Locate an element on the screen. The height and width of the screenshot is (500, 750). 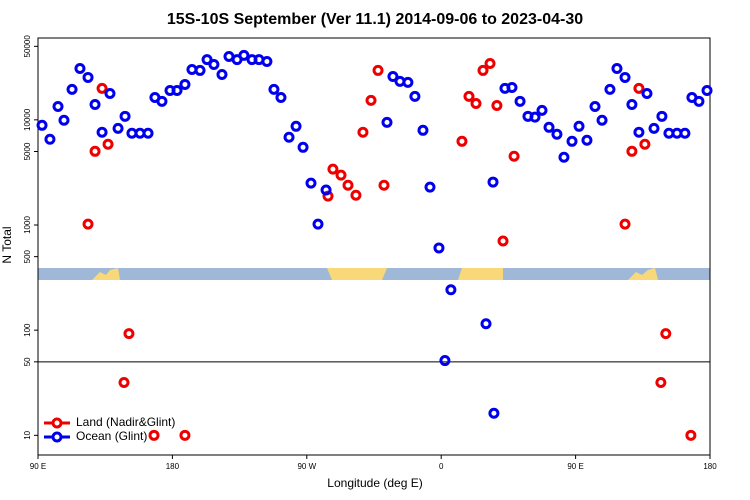
land-ocean-strip is located at coordinates (374, 274).